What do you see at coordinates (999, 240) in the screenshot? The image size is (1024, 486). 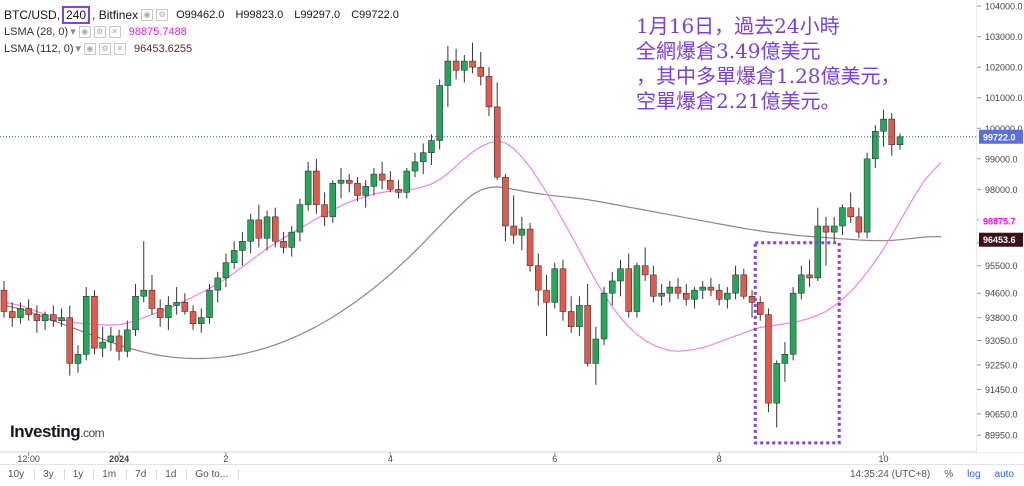 I see `ma-slow-tag: 96453.6` at bounding box center [999, 240].